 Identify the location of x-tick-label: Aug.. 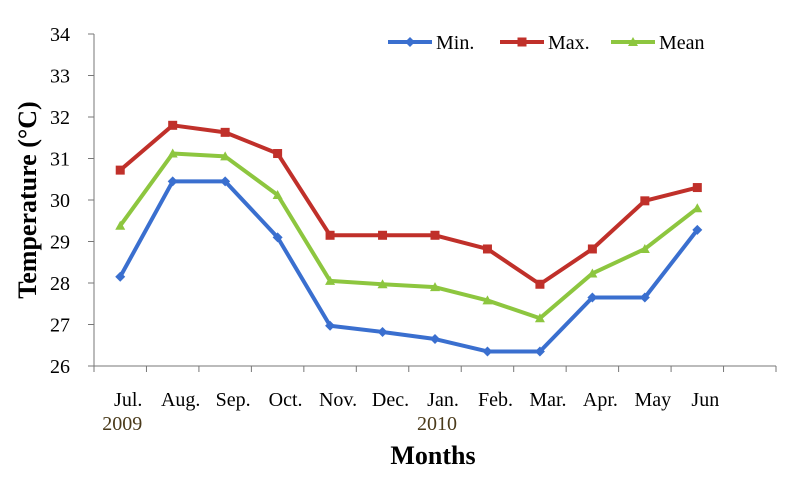
(180, 400).